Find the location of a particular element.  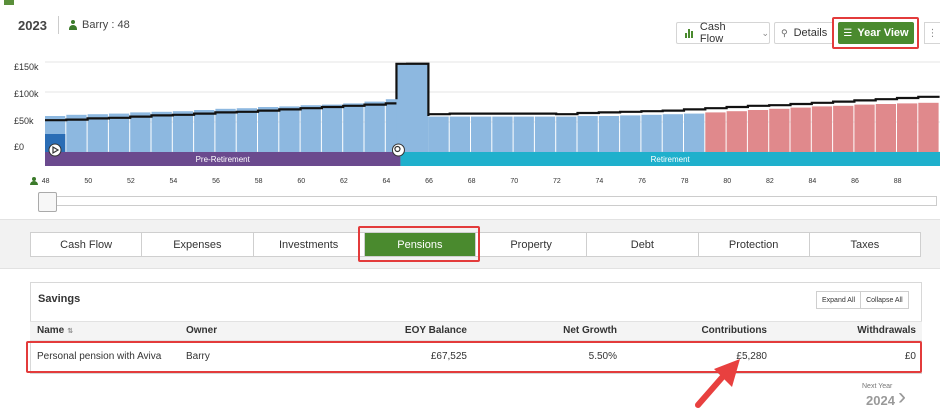

zoom-icon is located at coordinates (398, 150).